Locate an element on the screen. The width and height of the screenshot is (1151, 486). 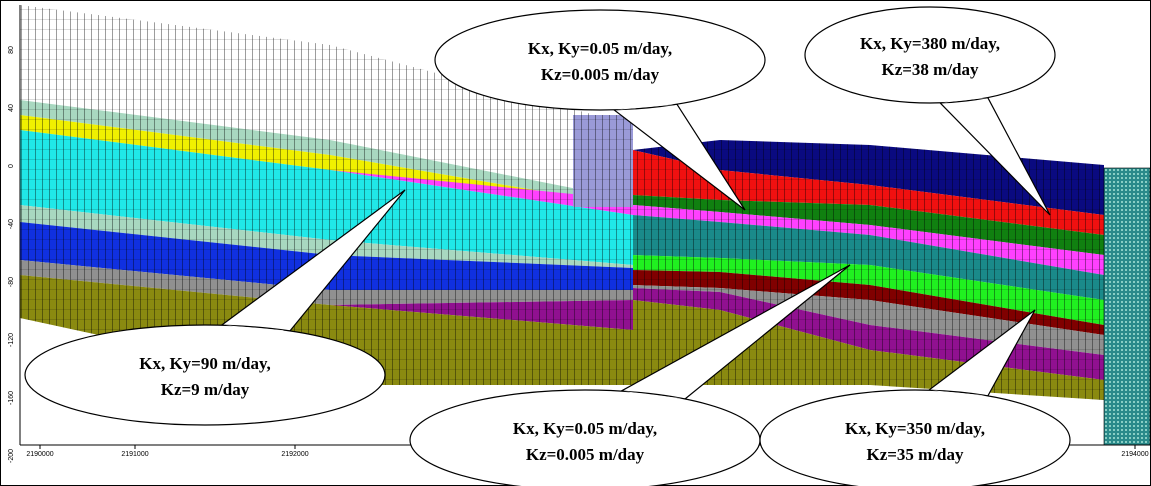
y-tick-label: -40 is located at coordinates (11, 224).